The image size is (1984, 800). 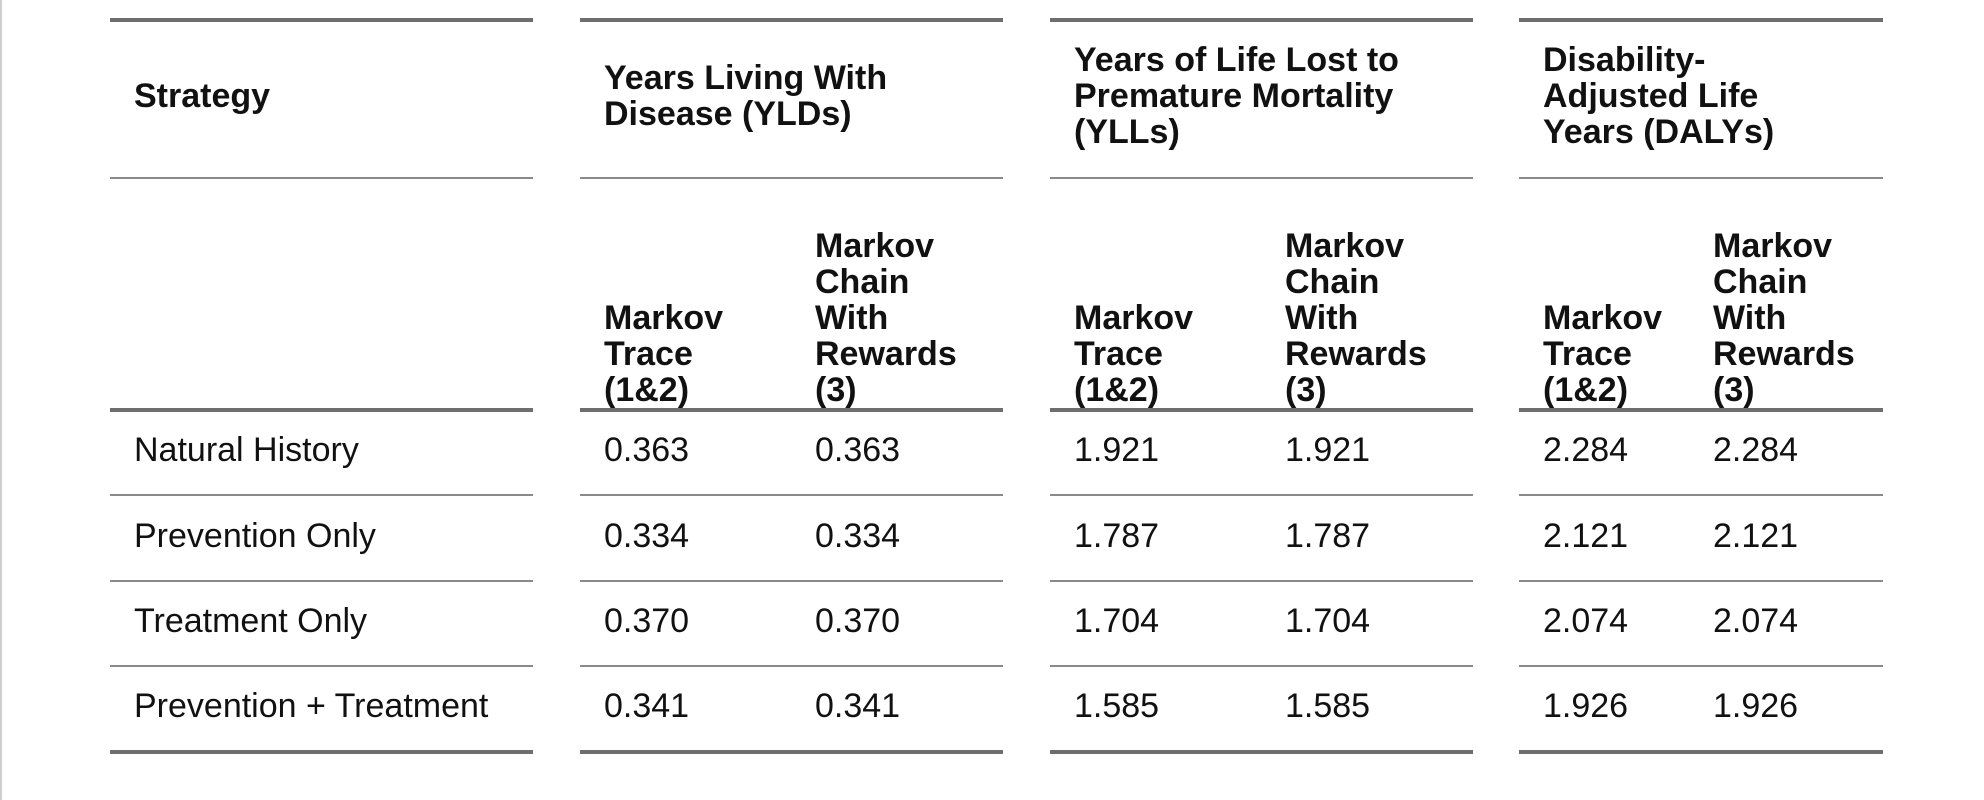 What do you see at coordinates (1756, 706) in the screenshot?
I see `daly-chain-cell: 1.926` at bounding box center [1756, 706].